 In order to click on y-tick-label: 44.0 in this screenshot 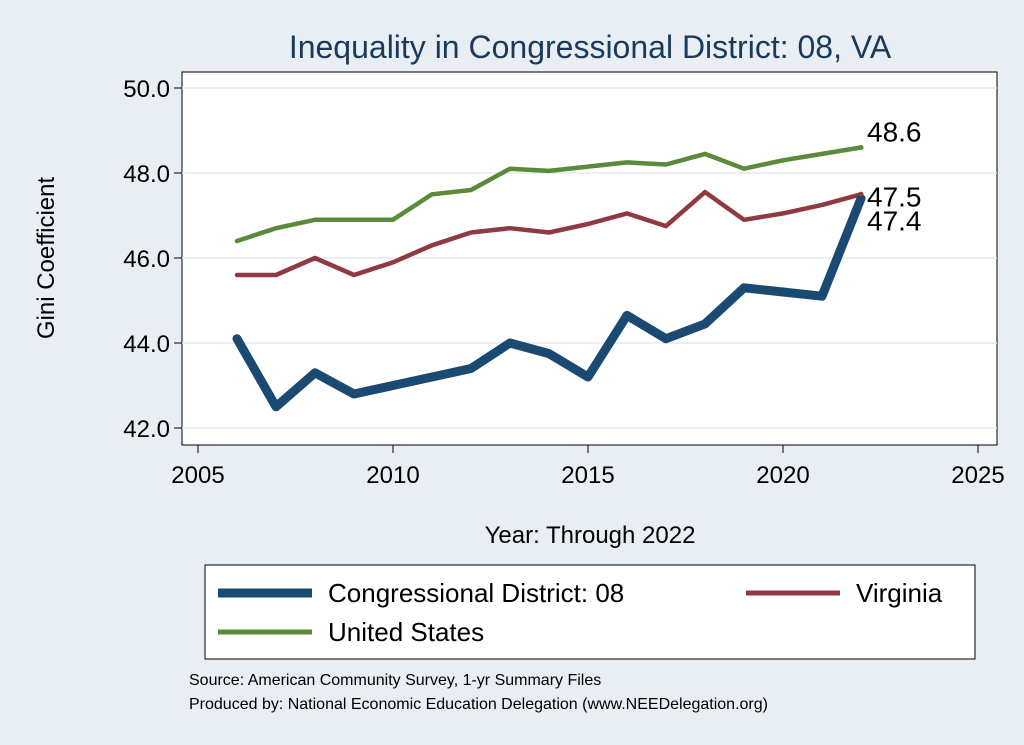, I will do `click(146, 344)`.